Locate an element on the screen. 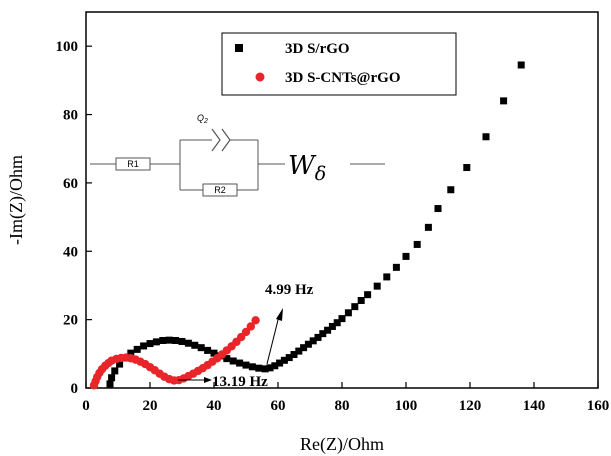 The width and height of the screenshot is (611, 456). y-tick-label: 60 is located at coordinates (70, 184).